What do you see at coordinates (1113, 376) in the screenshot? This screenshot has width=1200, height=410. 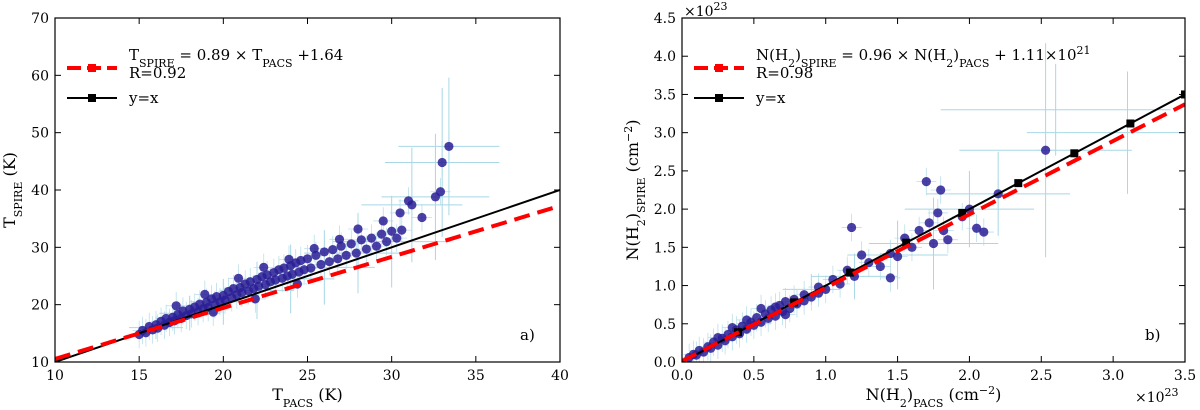 I see `x-tick-label: 3.0` at bounding box center [1113, 376].